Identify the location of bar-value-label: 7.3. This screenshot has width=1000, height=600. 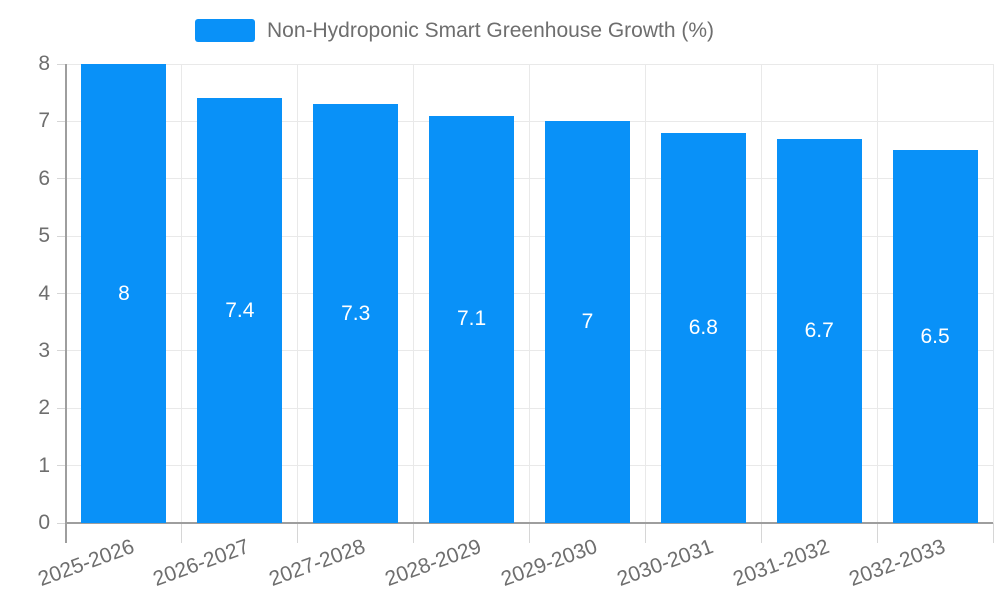
(356, 313).